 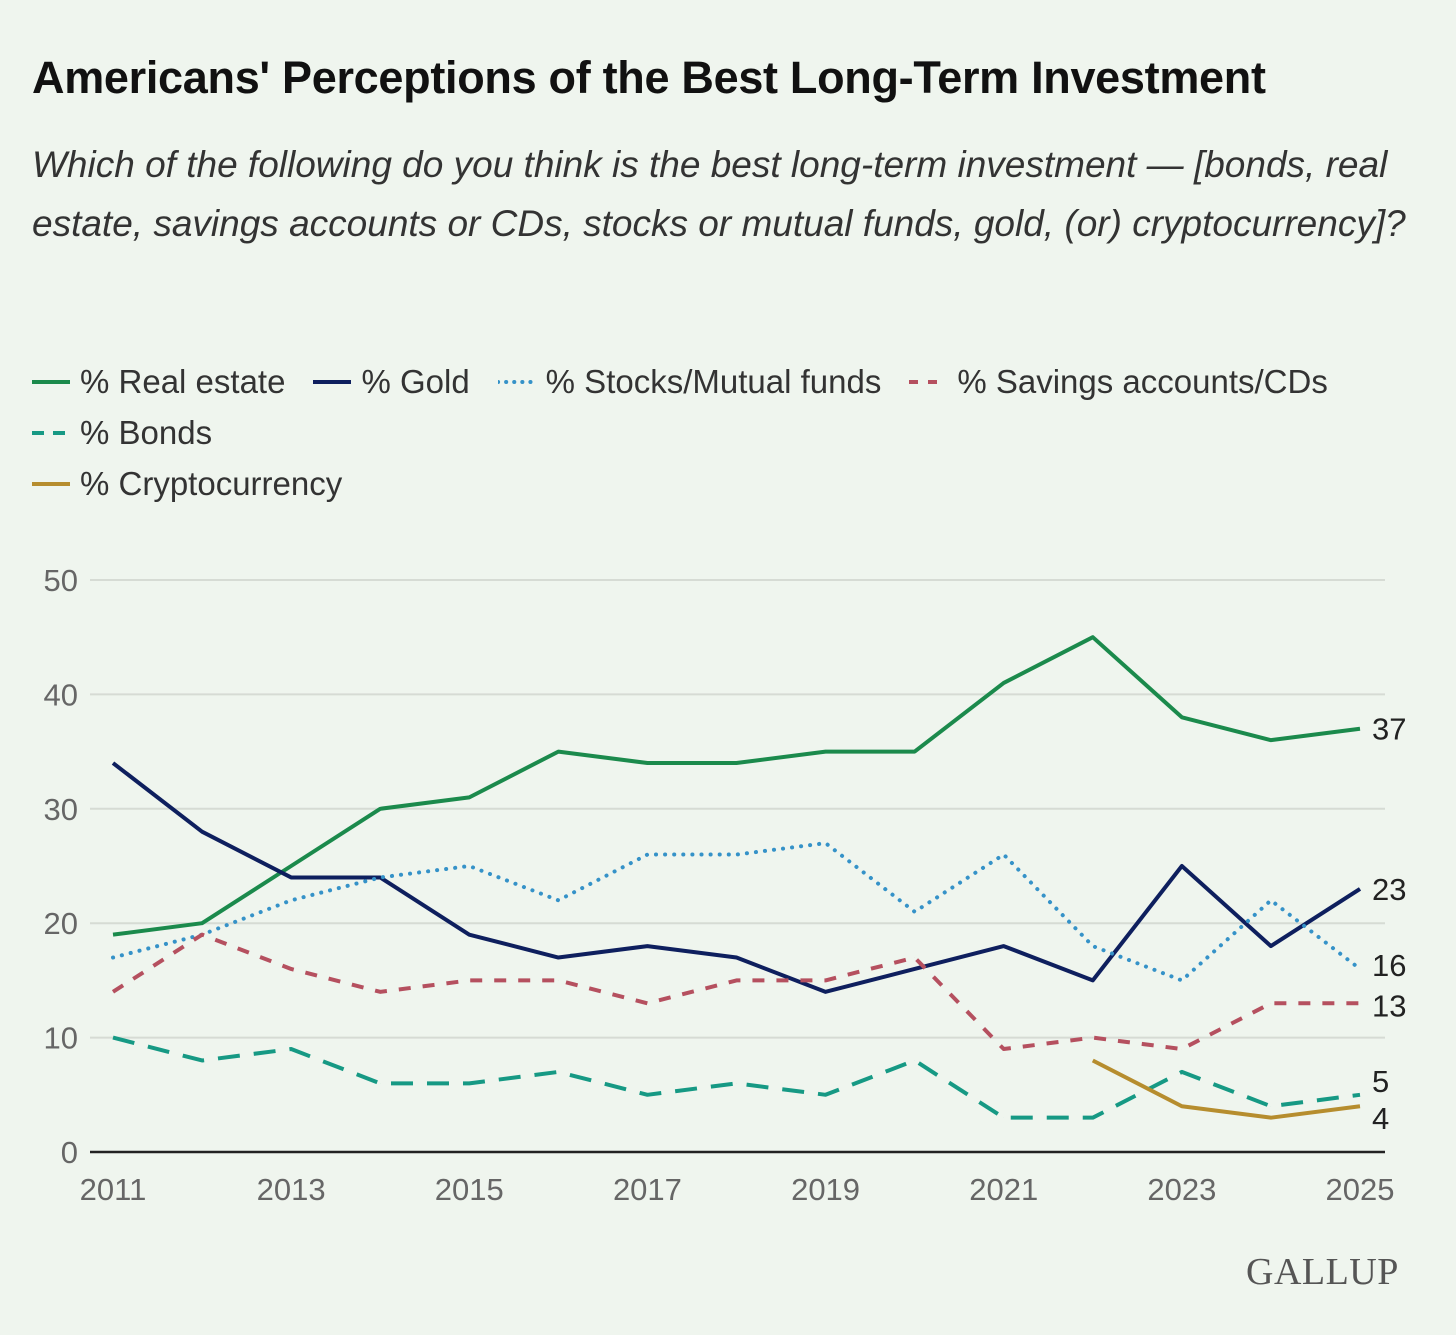 What do you see at coordinates (61, 580) in the screenshot?
I see `y-tick-label: 50` at bounding box center [61, 580].